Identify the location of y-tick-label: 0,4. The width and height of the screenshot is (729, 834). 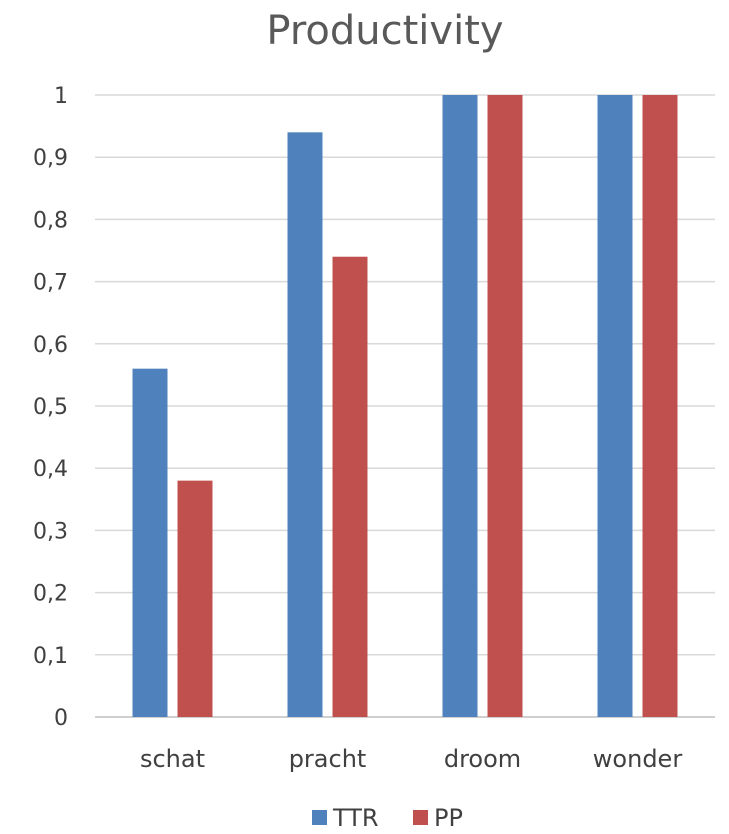
(50, 469).